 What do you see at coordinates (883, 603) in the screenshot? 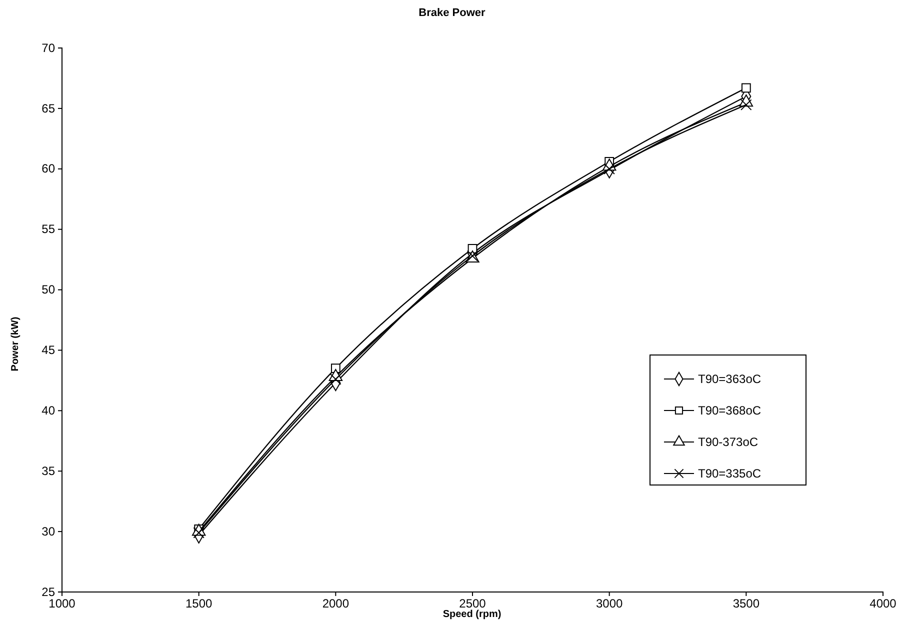
I see `x-tick-label: 4000` at bounding box center [883, 603].